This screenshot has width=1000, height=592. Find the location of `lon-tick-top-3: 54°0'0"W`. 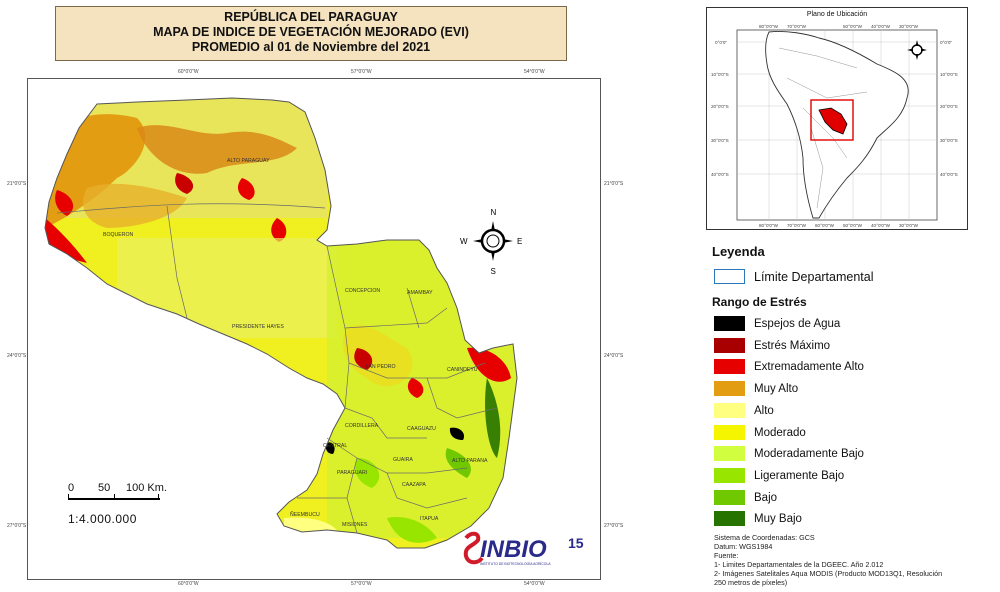

lon-tick-top-3: 54°0'0"W is located at coordinates (534, 72).